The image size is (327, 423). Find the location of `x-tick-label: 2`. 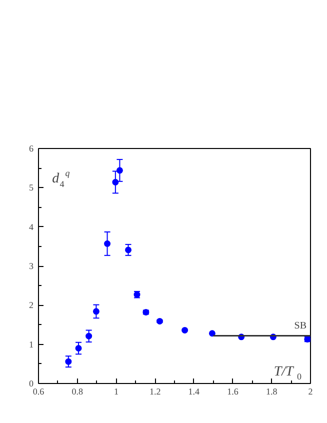

x-tick-label: 2 is located at coordinates (310, 391).